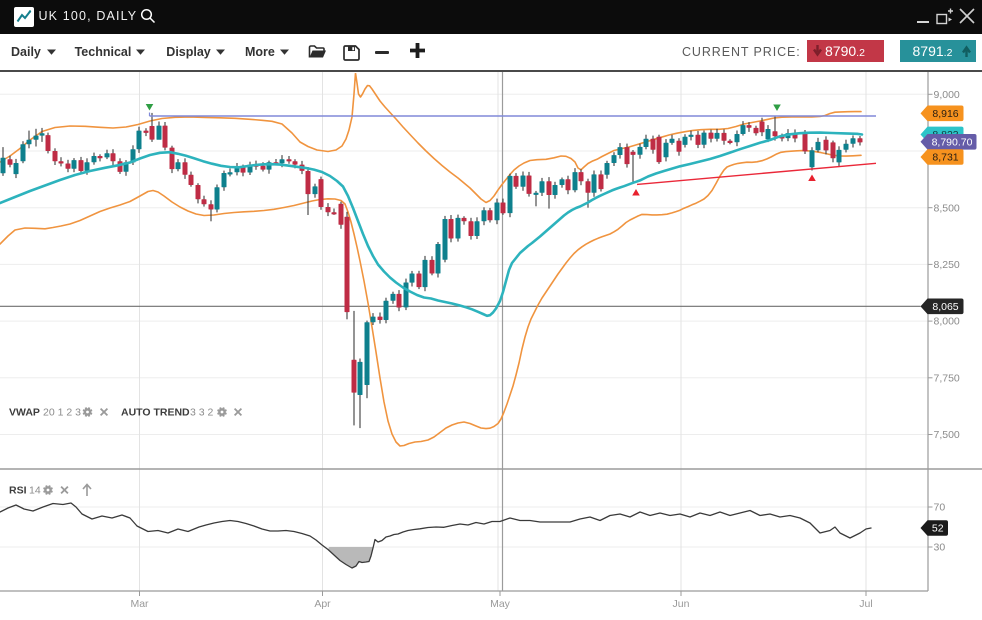 This screenshot has height=620, width=982. Describe the element at coordinates (322, 604) in the screenshot. I see `svg-text: Apr` at that location.